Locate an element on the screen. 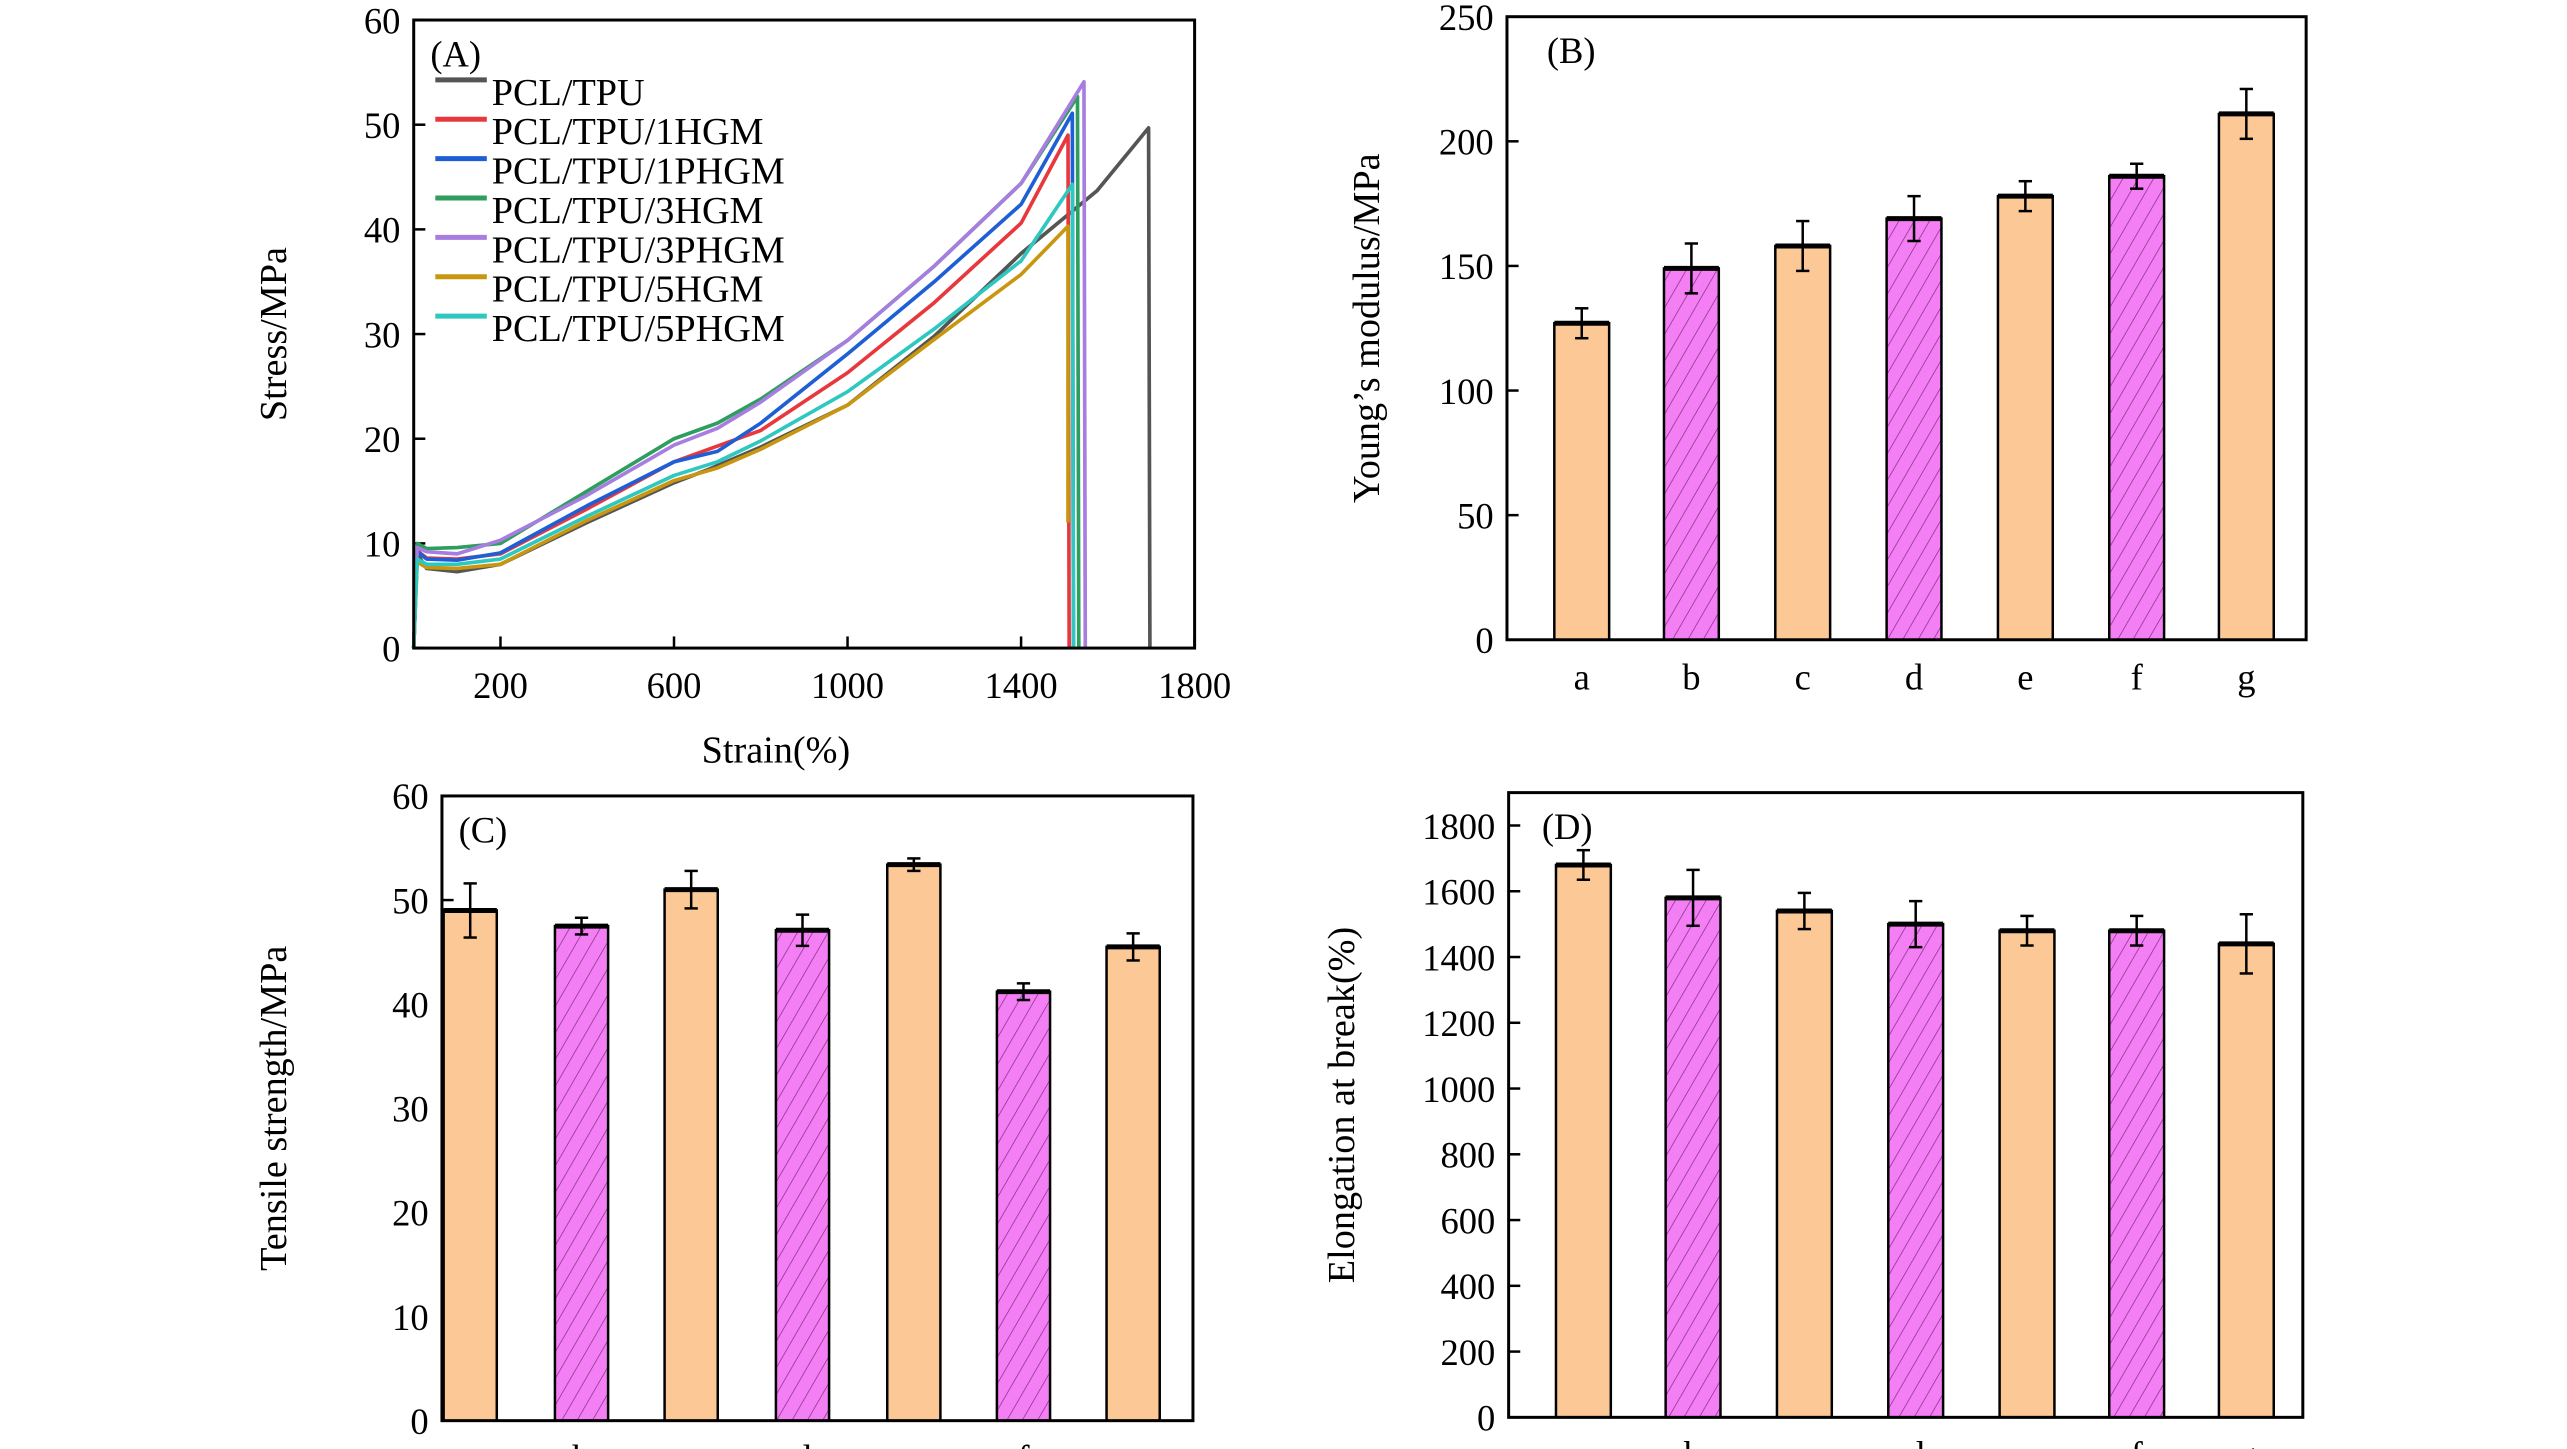 The width and height of the screenshot is (2567, 1449). y-tick-label: 250 is located at coordinates (1466, 19).